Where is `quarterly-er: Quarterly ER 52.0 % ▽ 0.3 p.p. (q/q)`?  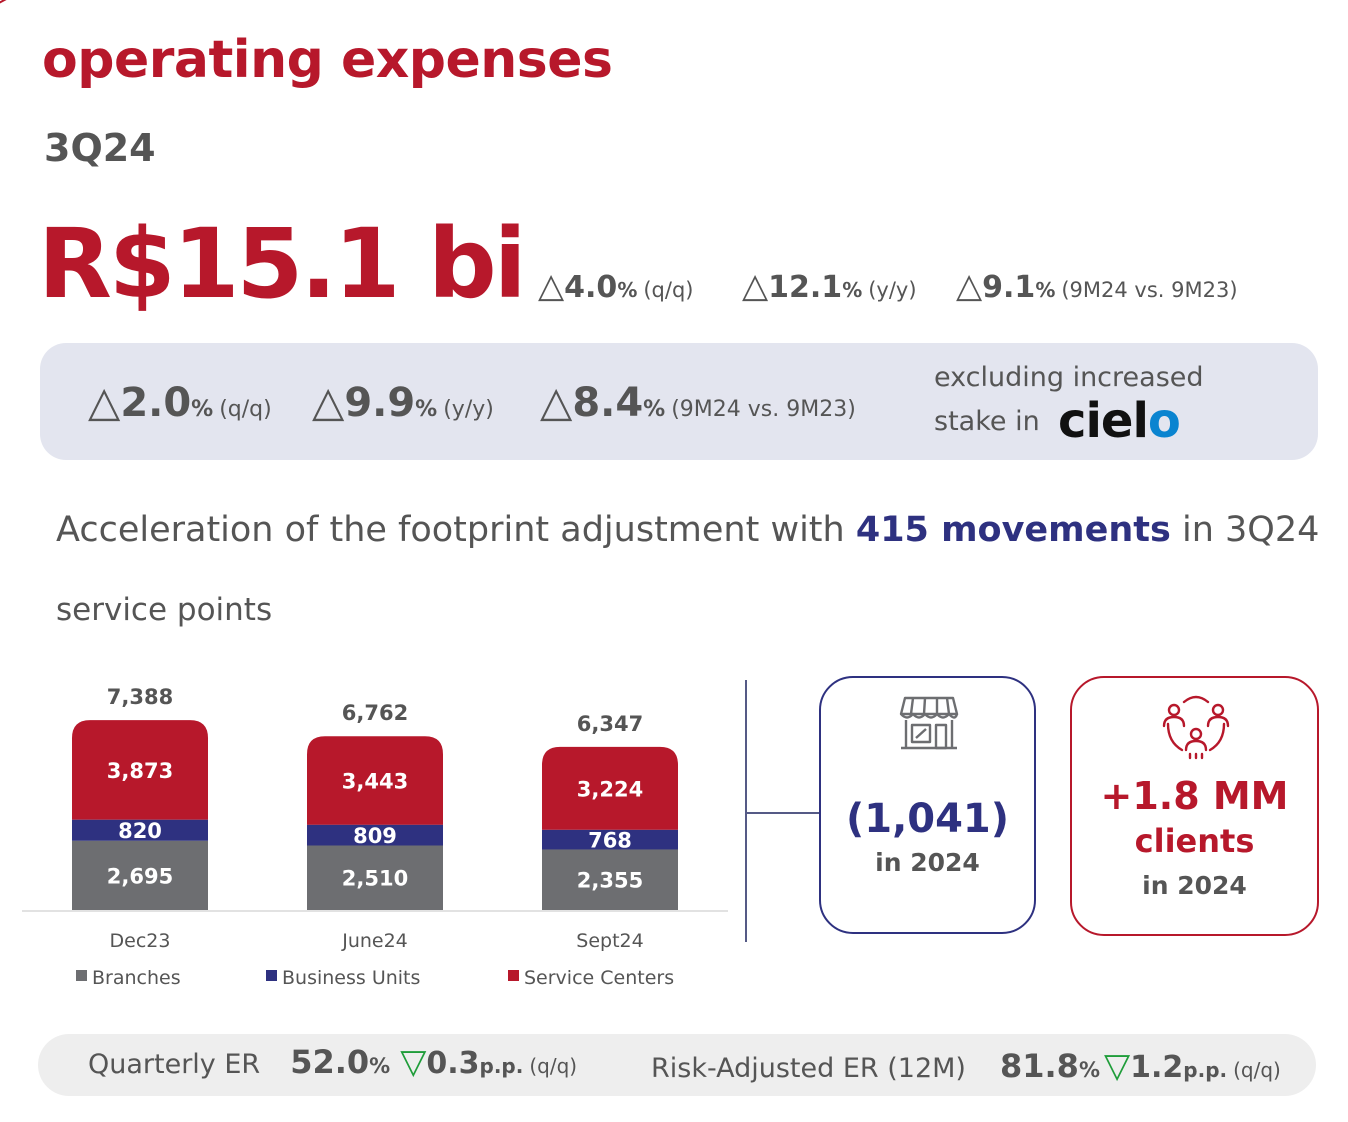
quarterly-er: Quarterly ER 52.0 % ▽ 0.3 p.p. (q/q) is located at coordinates (332, 1062).